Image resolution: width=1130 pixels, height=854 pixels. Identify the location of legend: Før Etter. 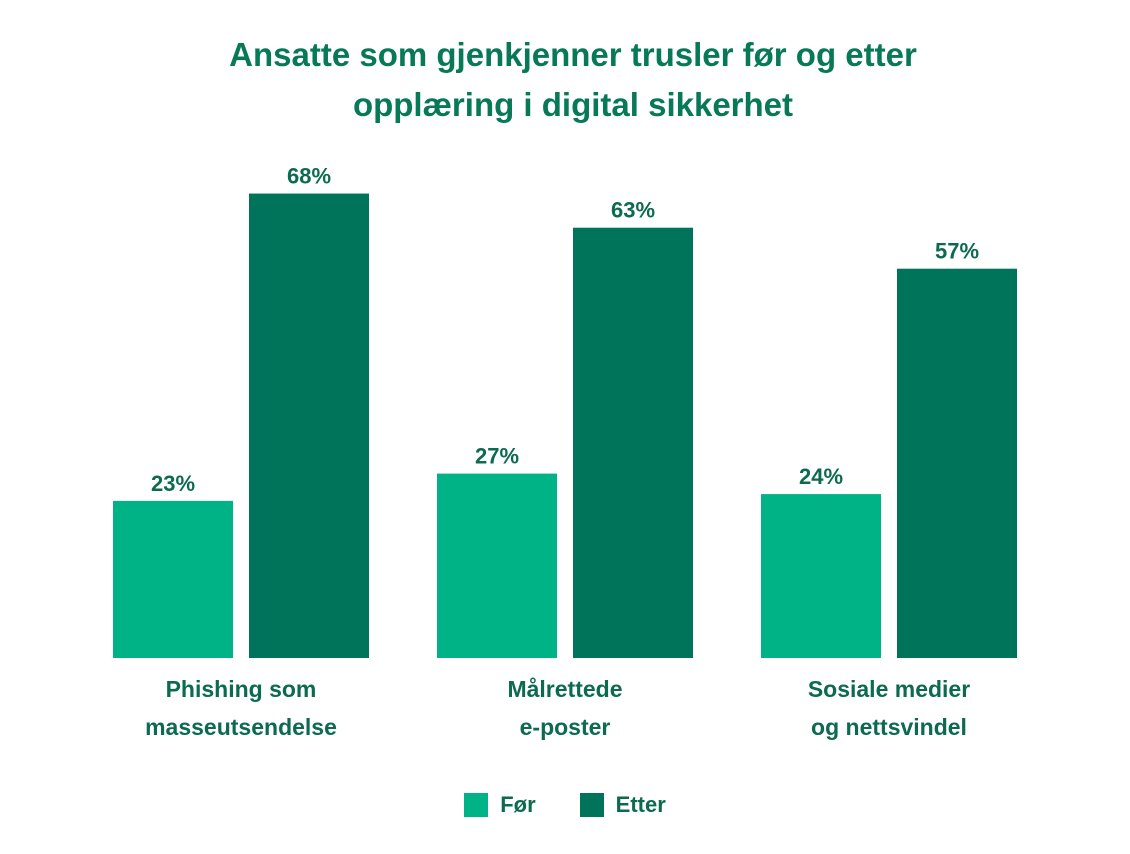
(565, 805).